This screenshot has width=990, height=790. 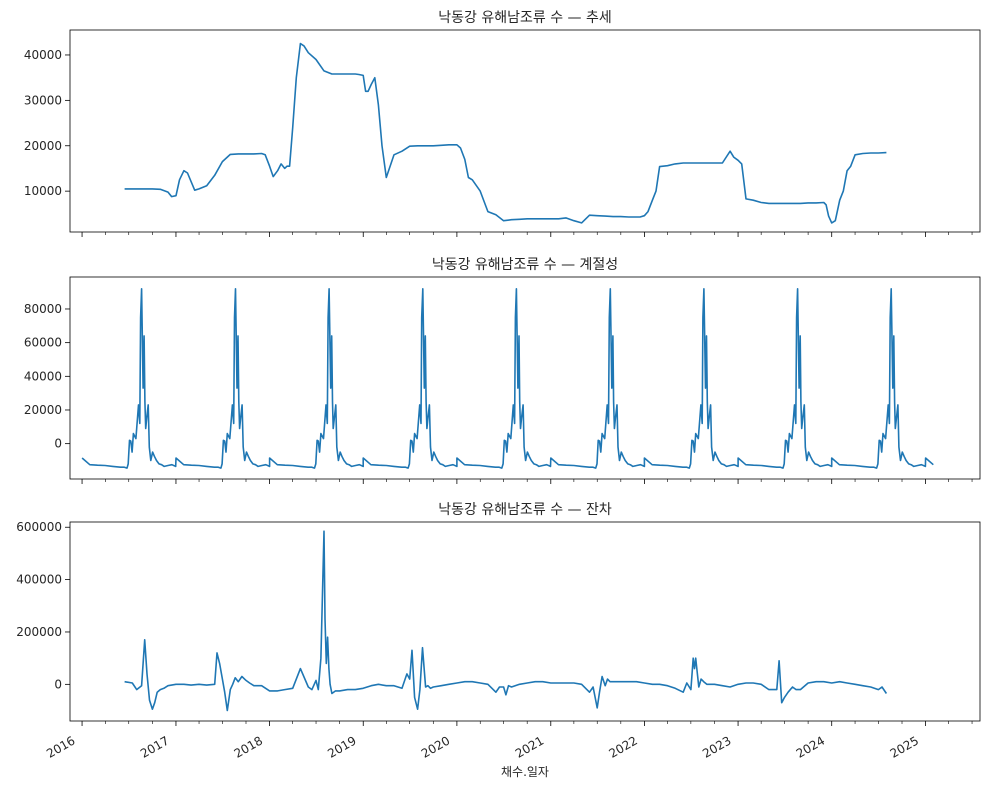 What do you see at coordinates (524, 18) in the screenshot?
I see `trend-title: 낙동강 유해남조류 수 — 추세` at bounding box center [524, 18].